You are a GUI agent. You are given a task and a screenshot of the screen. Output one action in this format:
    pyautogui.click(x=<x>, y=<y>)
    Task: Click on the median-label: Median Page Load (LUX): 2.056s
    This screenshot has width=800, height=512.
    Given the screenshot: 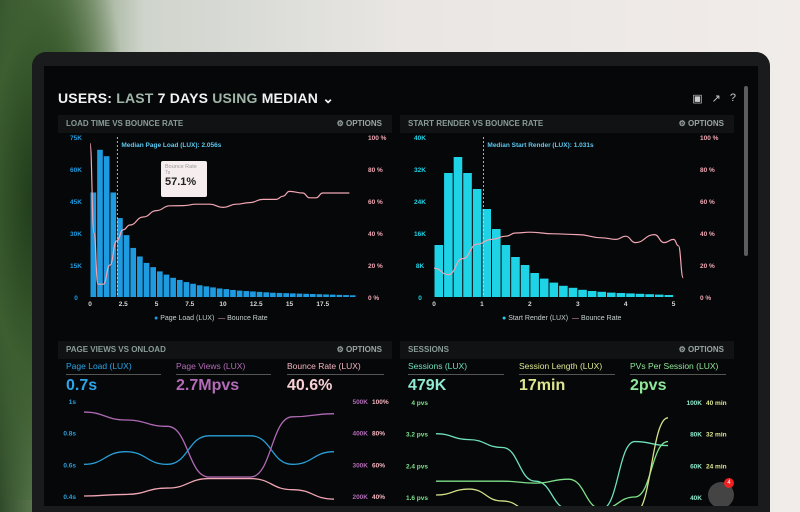 What is the action you would take?
    pyautogui.click(x=171, y=145)
    